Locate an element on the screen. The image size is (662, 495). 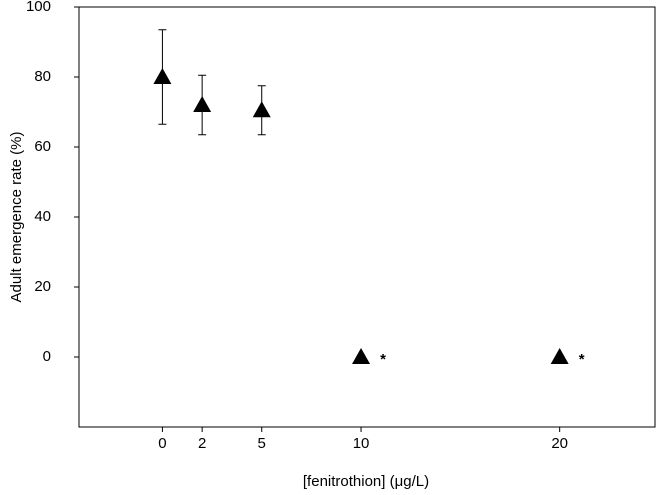
y-tick-label: 100 is located at coordinates (38, 7).